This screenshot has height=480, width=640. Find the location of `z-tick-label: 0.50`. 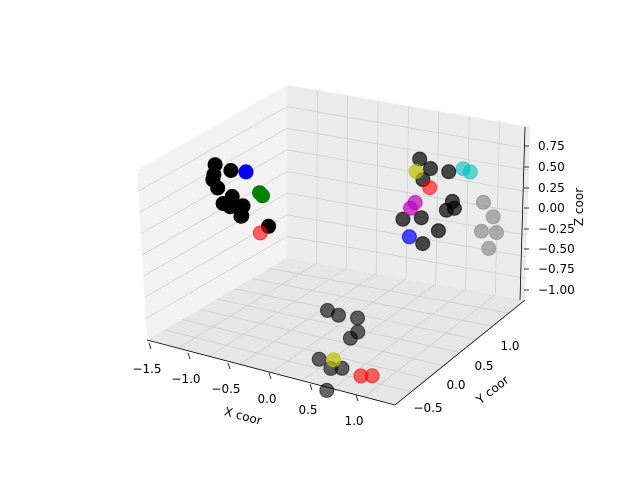

z-tick-label: 0.50 is located at coordinates (551, 167).